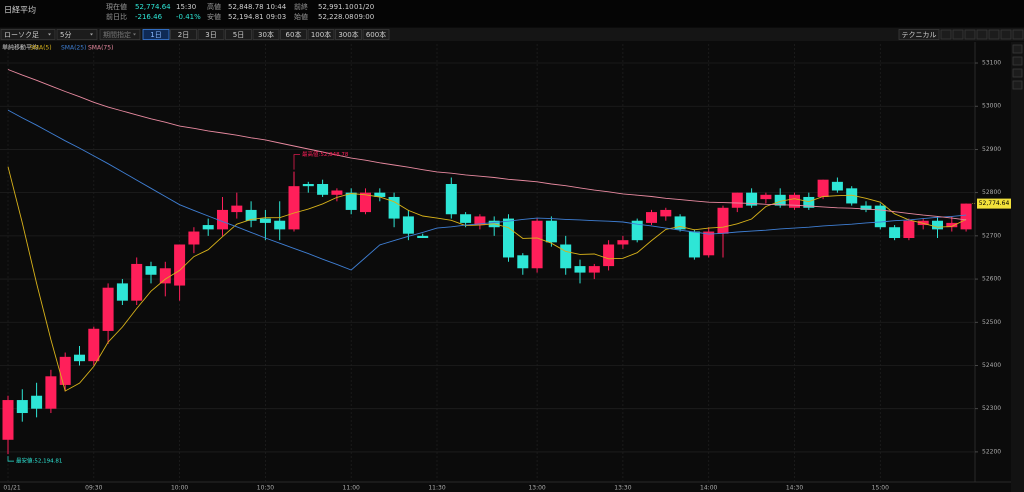 The height and width of the screenshot is (492, 1024). What do you see at coordinates (153, 7) in the screenshot?
I see `info-value: 52,774.64` at bounding box center [153, 7].